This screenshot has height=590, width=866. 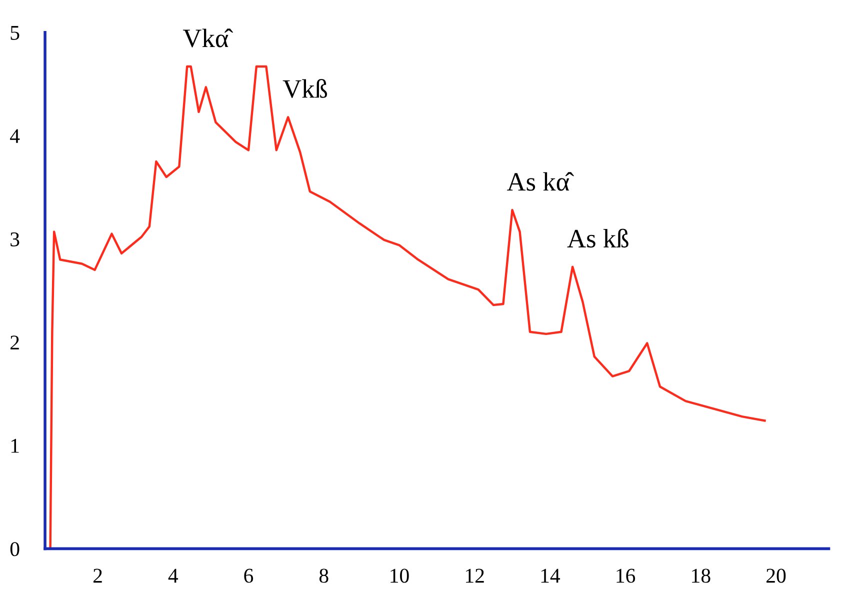 What do you see at coordinates (550, 575) in the screenshot?
I see `x-tick-label: 14` at bounding box center [550, 575].